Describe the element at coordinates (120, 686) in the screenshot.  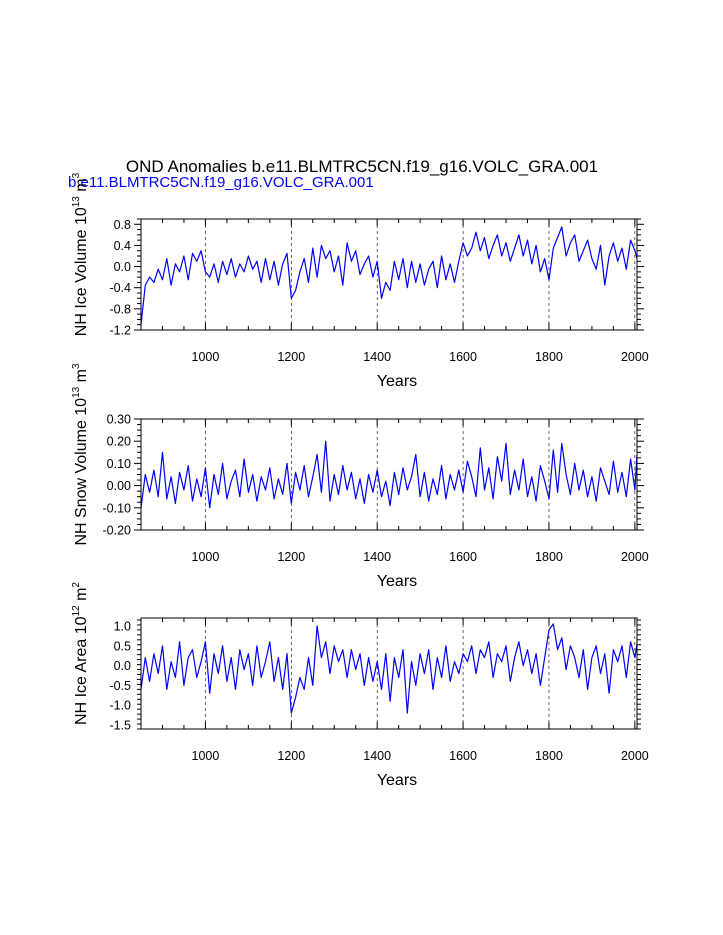
I see `nh-ice-area-ytick-label: -0.5` at that location.